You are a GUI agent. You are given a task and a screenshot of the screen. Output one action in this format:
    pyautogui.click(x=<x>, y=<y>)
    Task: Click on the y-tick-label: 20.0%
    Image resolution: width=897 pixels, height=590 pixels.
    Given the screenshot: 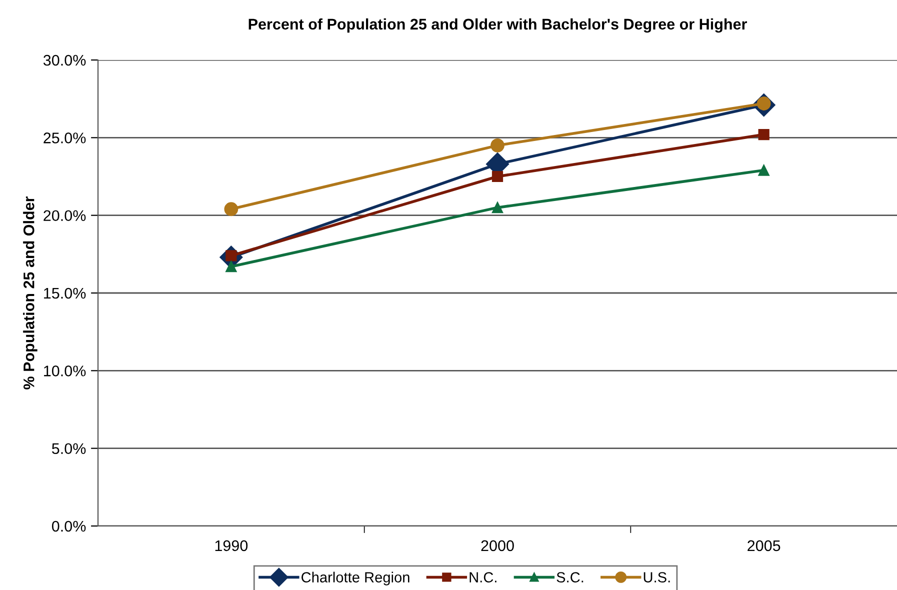 What is the action you would take?
    pyautogui.click(x=65, y=216)
    